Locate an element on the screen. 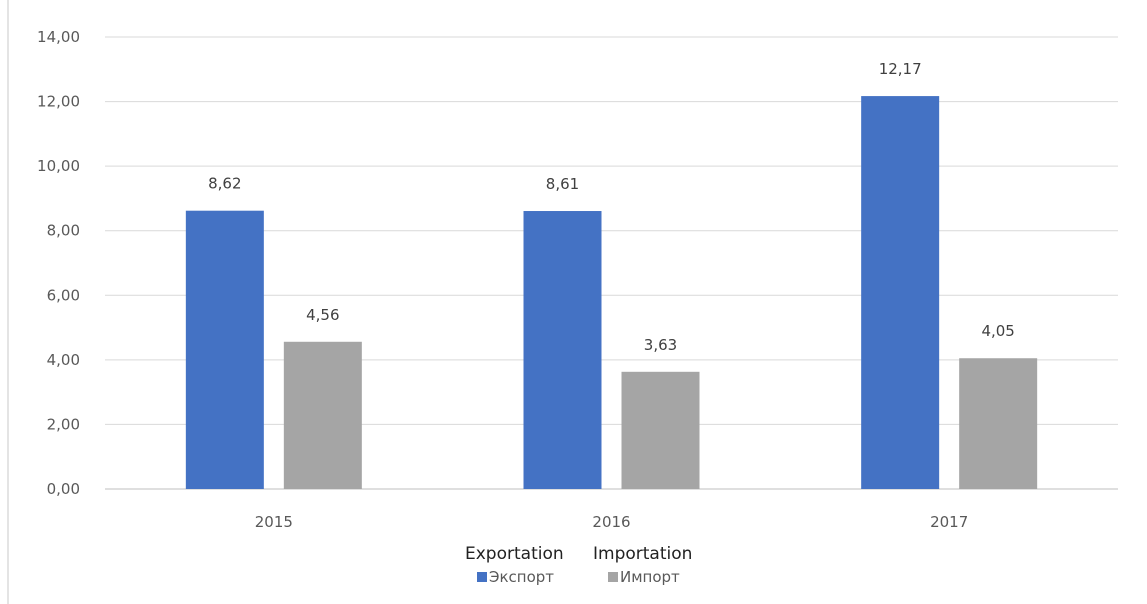  x-axis-category-labels: 2015 2016 2017 is located at coordinates (612, 522).